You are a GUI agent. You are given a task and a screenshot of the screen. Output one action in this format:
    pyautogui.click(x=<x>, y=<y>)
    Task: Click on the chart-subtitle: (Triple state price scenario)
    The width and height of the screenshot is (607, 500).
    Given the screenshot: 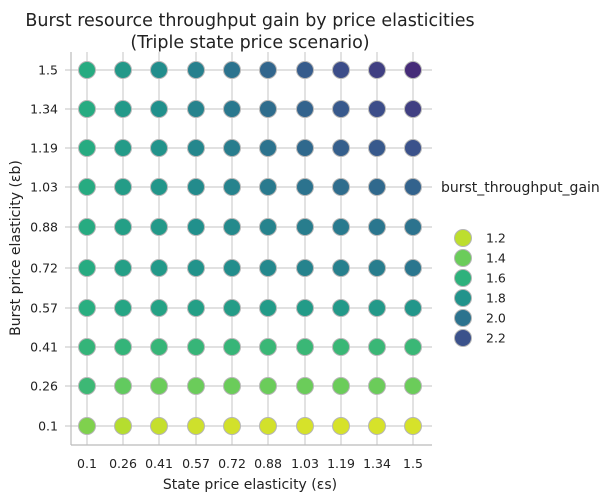 What is the action you would take?
    pyautogui.click(x=249, y=43)
    